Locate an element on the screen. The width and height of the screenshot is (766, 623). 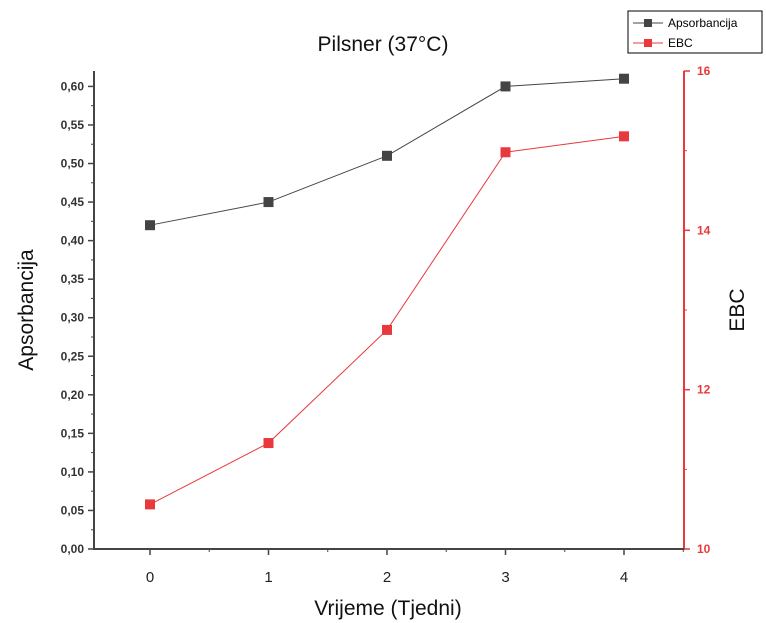
x-tick-label: 4 is located at coordinates (624, 577).